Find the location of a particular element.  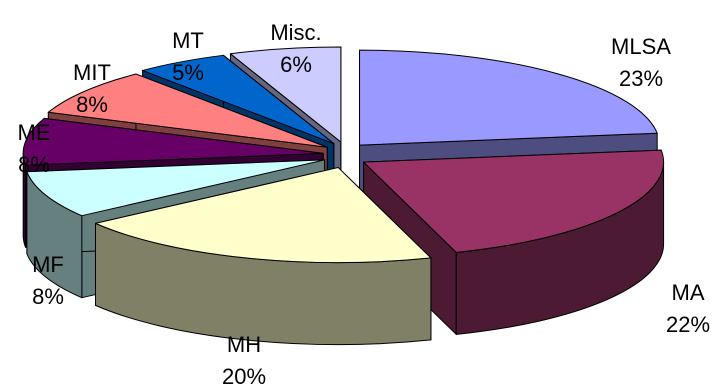

slice-name: MLSA is located at coordinates (641, 46).